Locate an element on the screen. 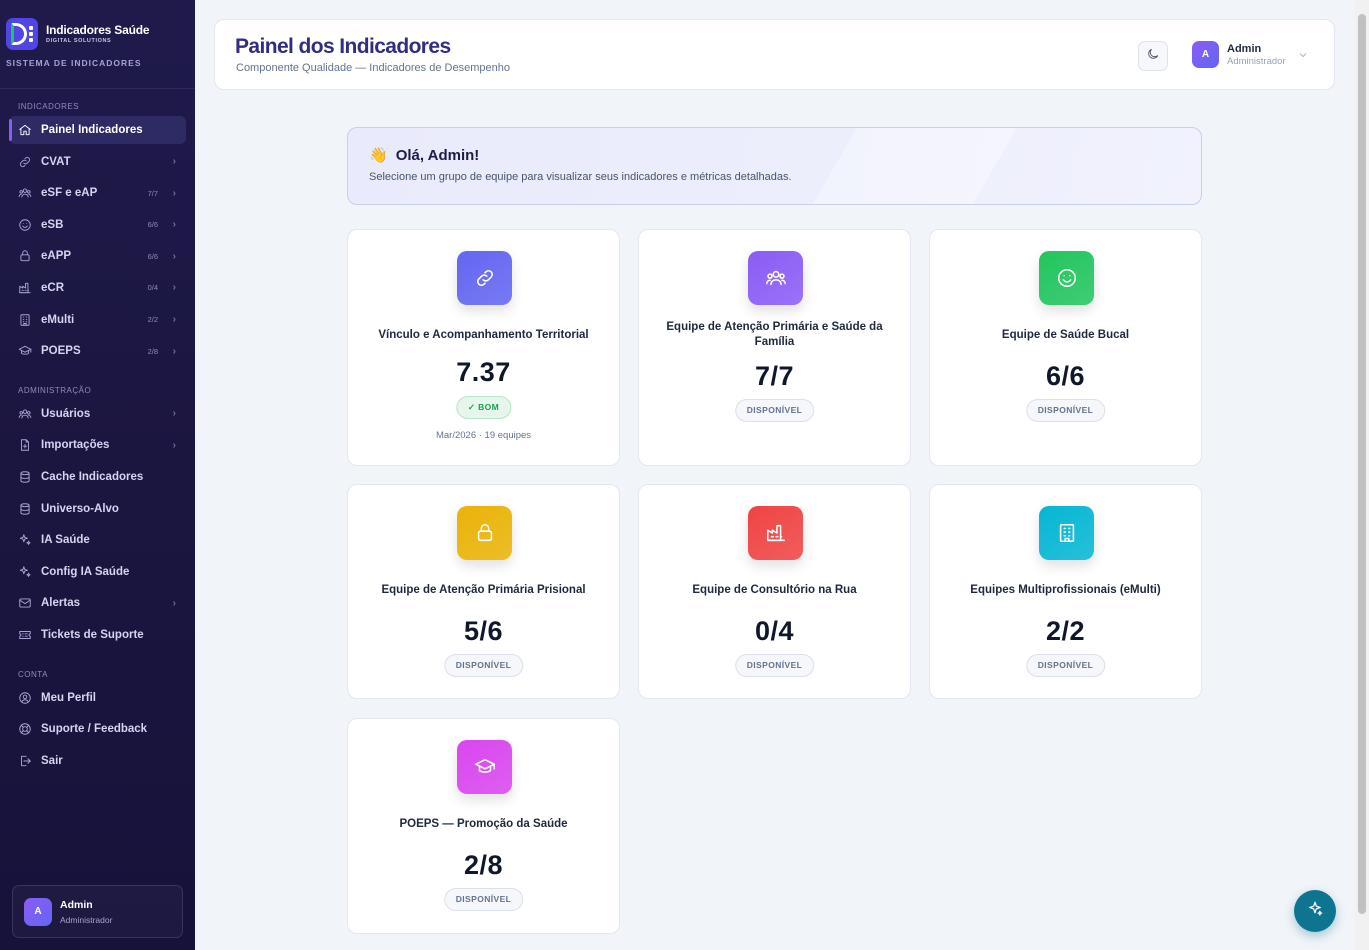 The image size is (1369, 950). moon-icon is located at coordinates (1153, 56).